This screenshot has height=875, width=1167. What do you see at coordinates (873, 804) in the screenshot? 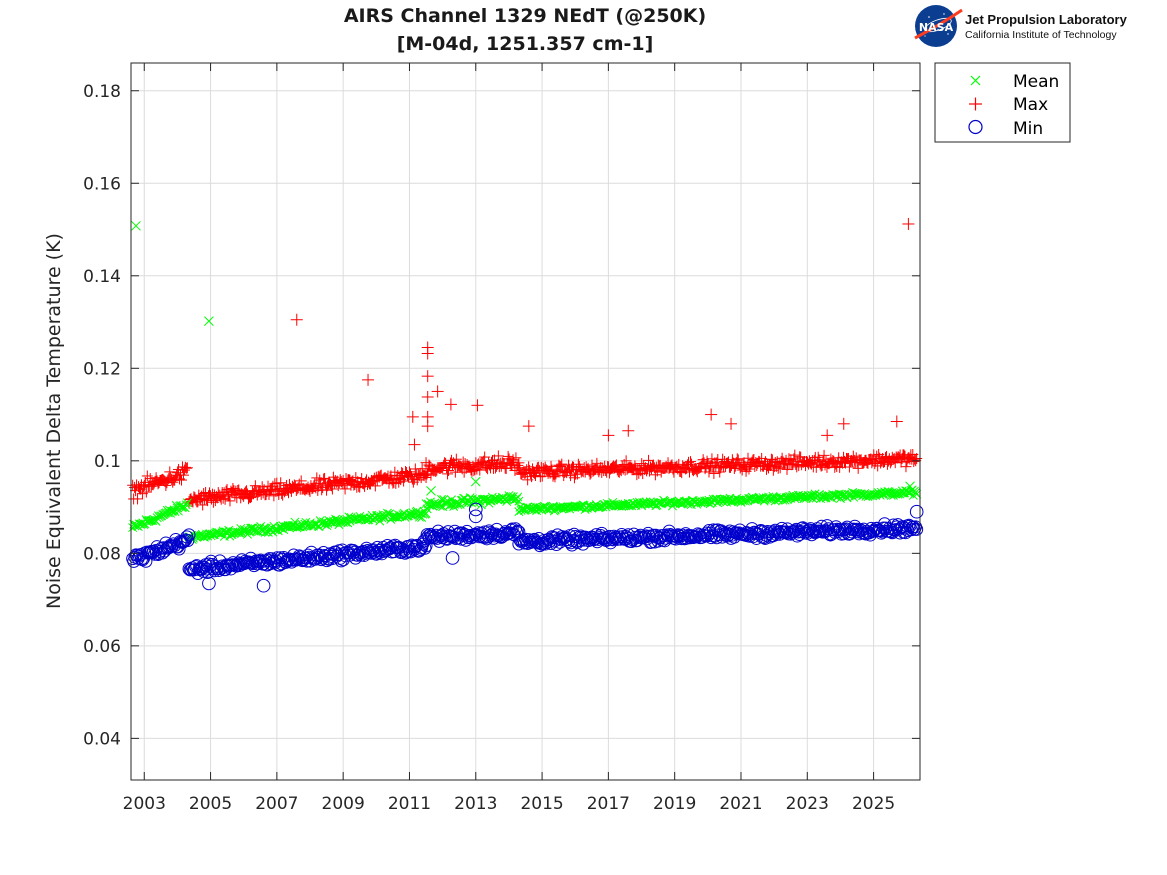
I see `x-tick-label: 2025` at bounding box center [873, 804].